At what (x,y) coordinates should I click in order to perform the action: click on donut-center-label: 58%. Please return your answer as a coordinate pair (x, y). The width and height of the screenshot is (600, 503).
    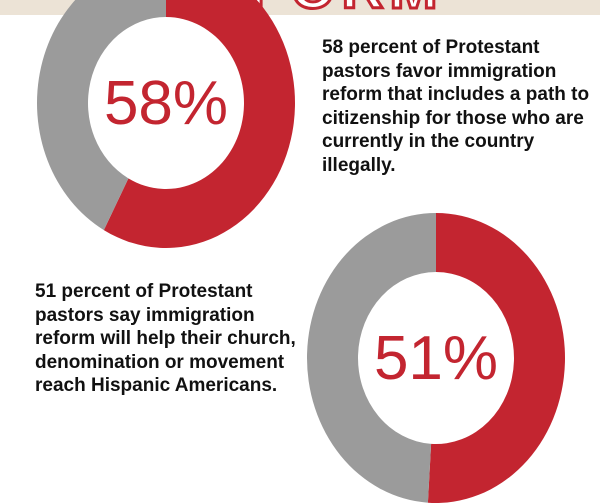
    Looking at the image, I should click on (166, 103).